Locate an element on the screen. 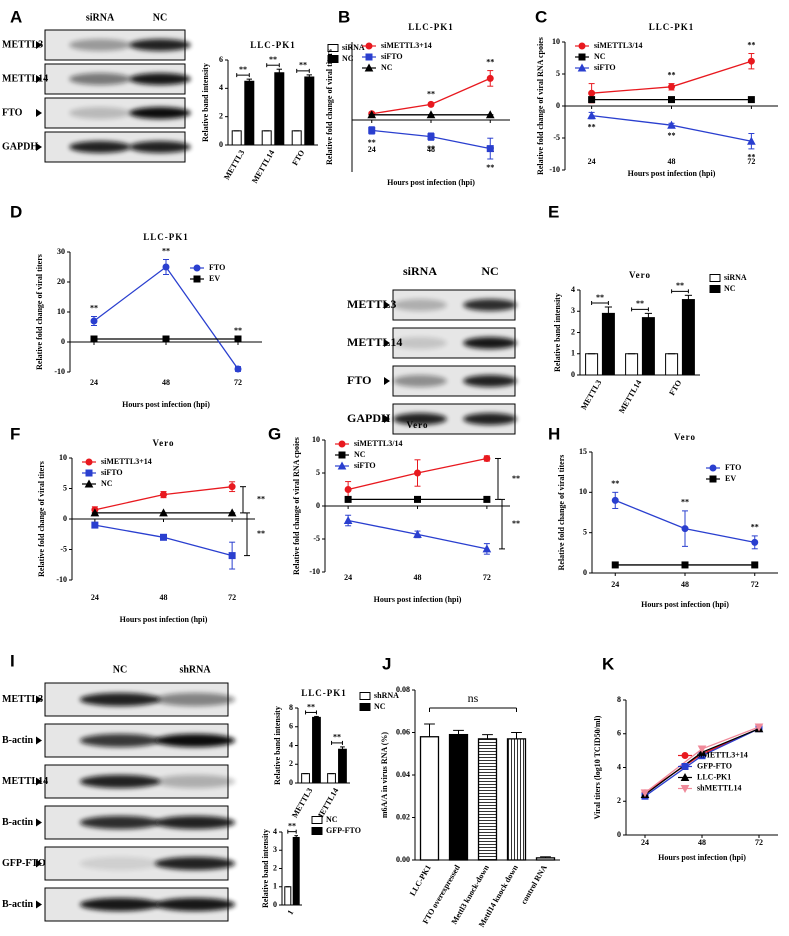 Image resolution: width=789 pixels, height=936 pixels. legend-label: siRNA is located at coordinates (735, 277).